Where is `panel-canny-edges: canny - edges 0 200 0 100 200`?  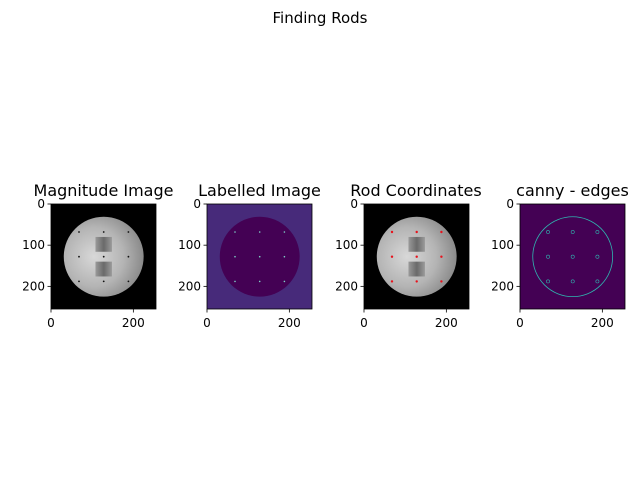
panel-canny-edges: canny - edges 0 200 0 100 200 is located at coordinates (560, 255).